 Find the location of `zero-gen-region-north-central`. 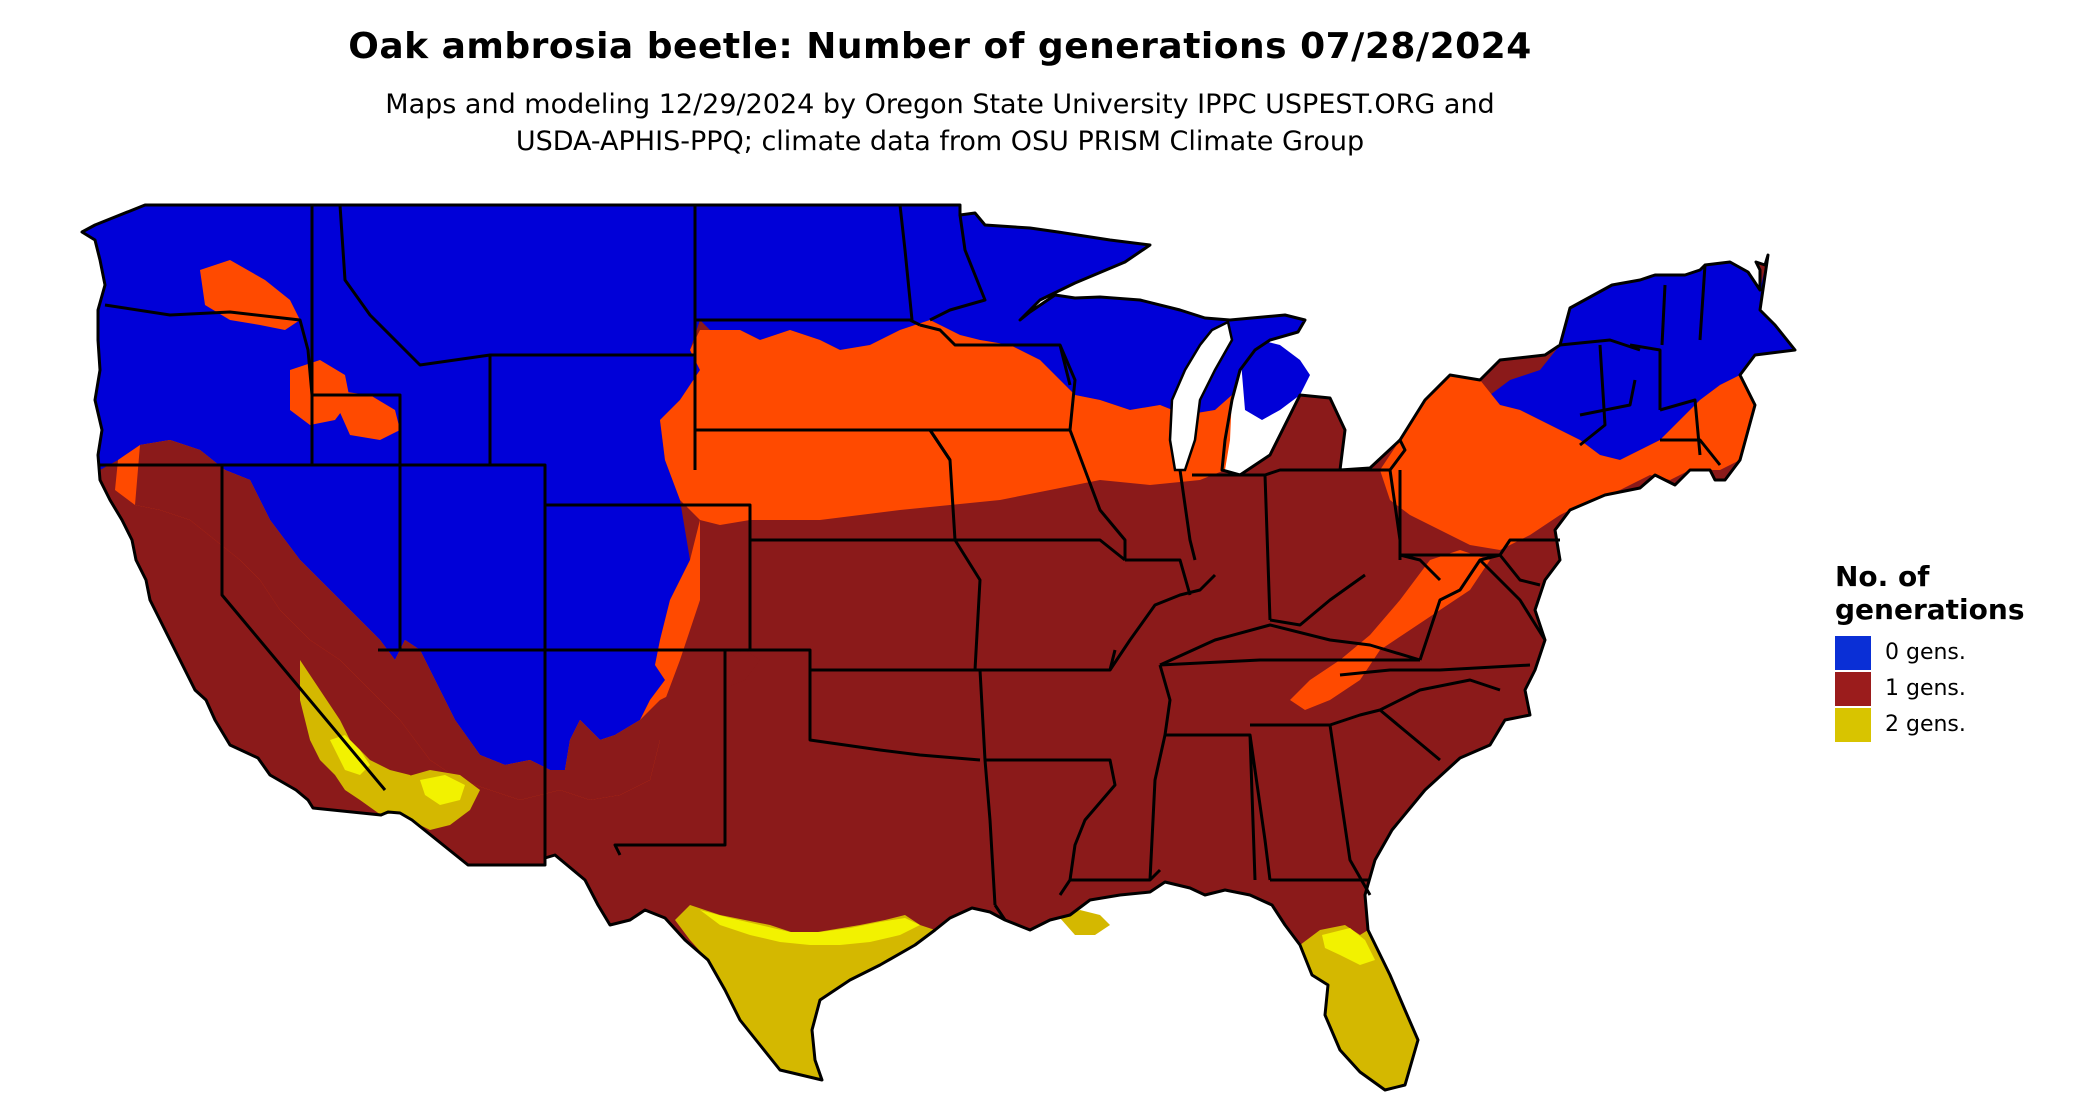

zero-gen-region-north-central is located at coordinates (1002, 310).